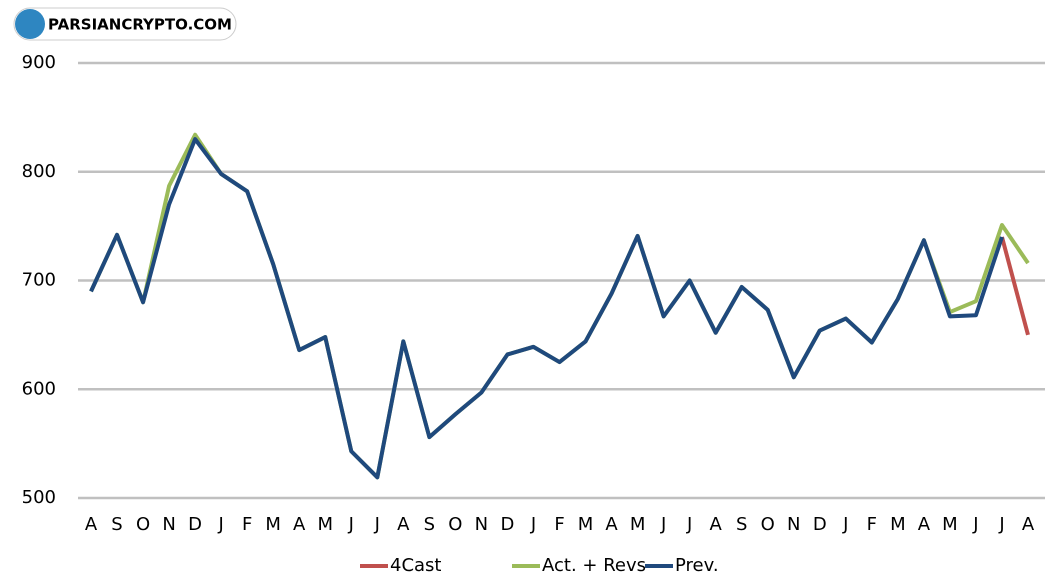 The height and width of the screenshot is (587, 1050). I want to click on y-tick-label: 500, so click(39, 497).